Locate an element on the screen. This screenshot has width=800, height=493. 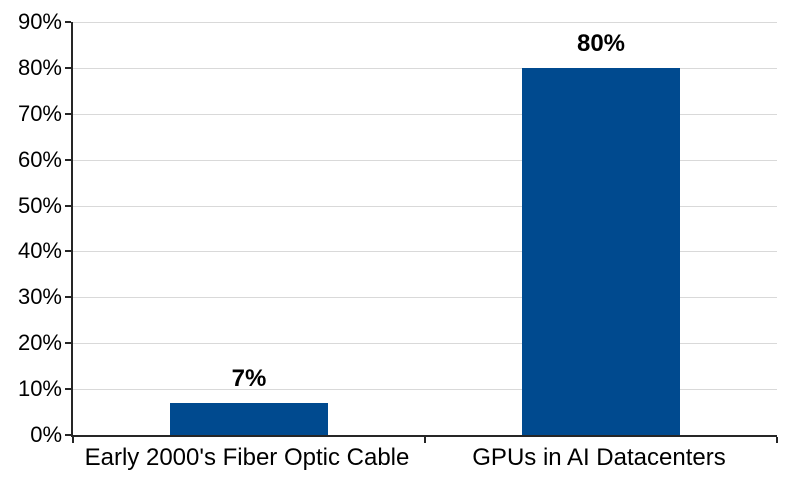
y-axis-tick-label: 0% is located at coordinates (46, 434).